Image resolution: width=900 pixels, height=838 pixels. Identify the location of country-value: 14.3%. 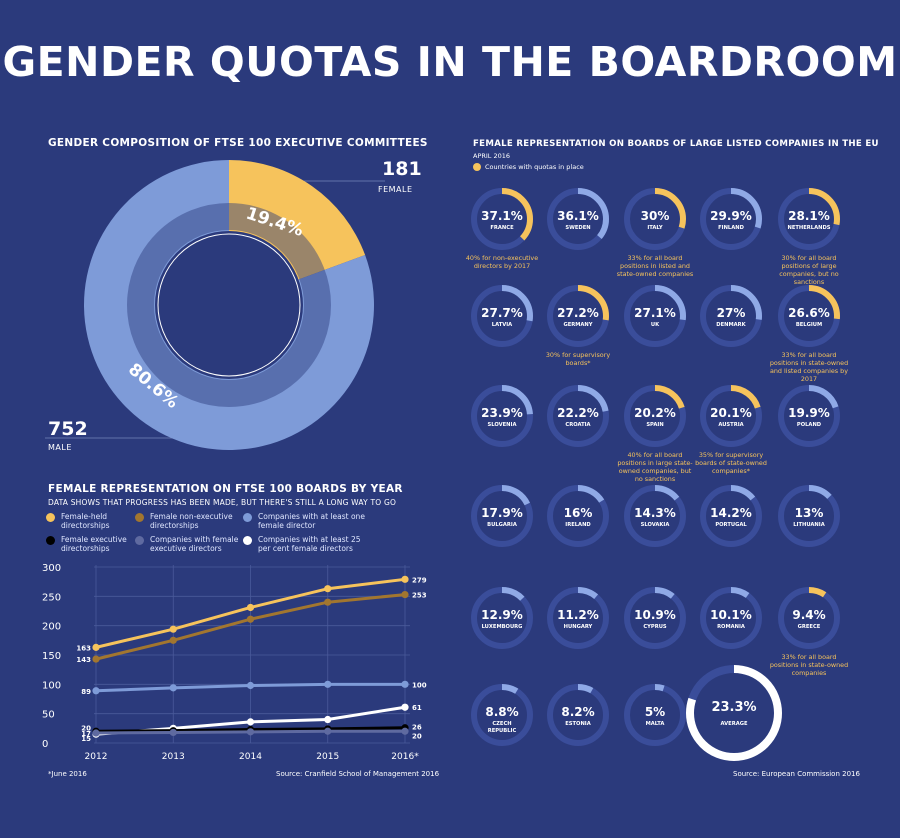
(655, 513).